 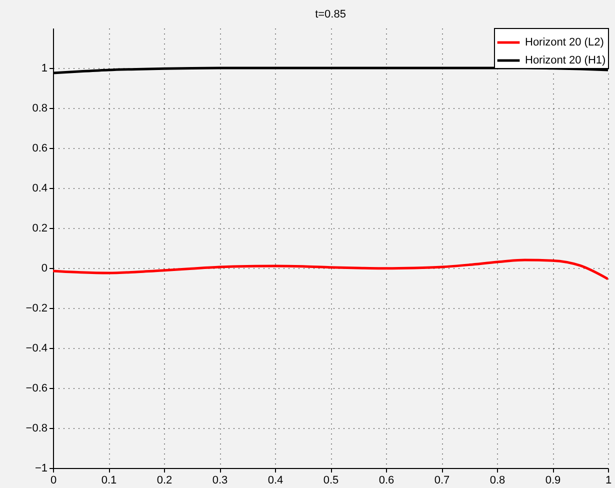 What do you see at coordinates (37, 348) in the screenshot?
I see `y-tick-label: −0.4` at bounding box center [37, 348].